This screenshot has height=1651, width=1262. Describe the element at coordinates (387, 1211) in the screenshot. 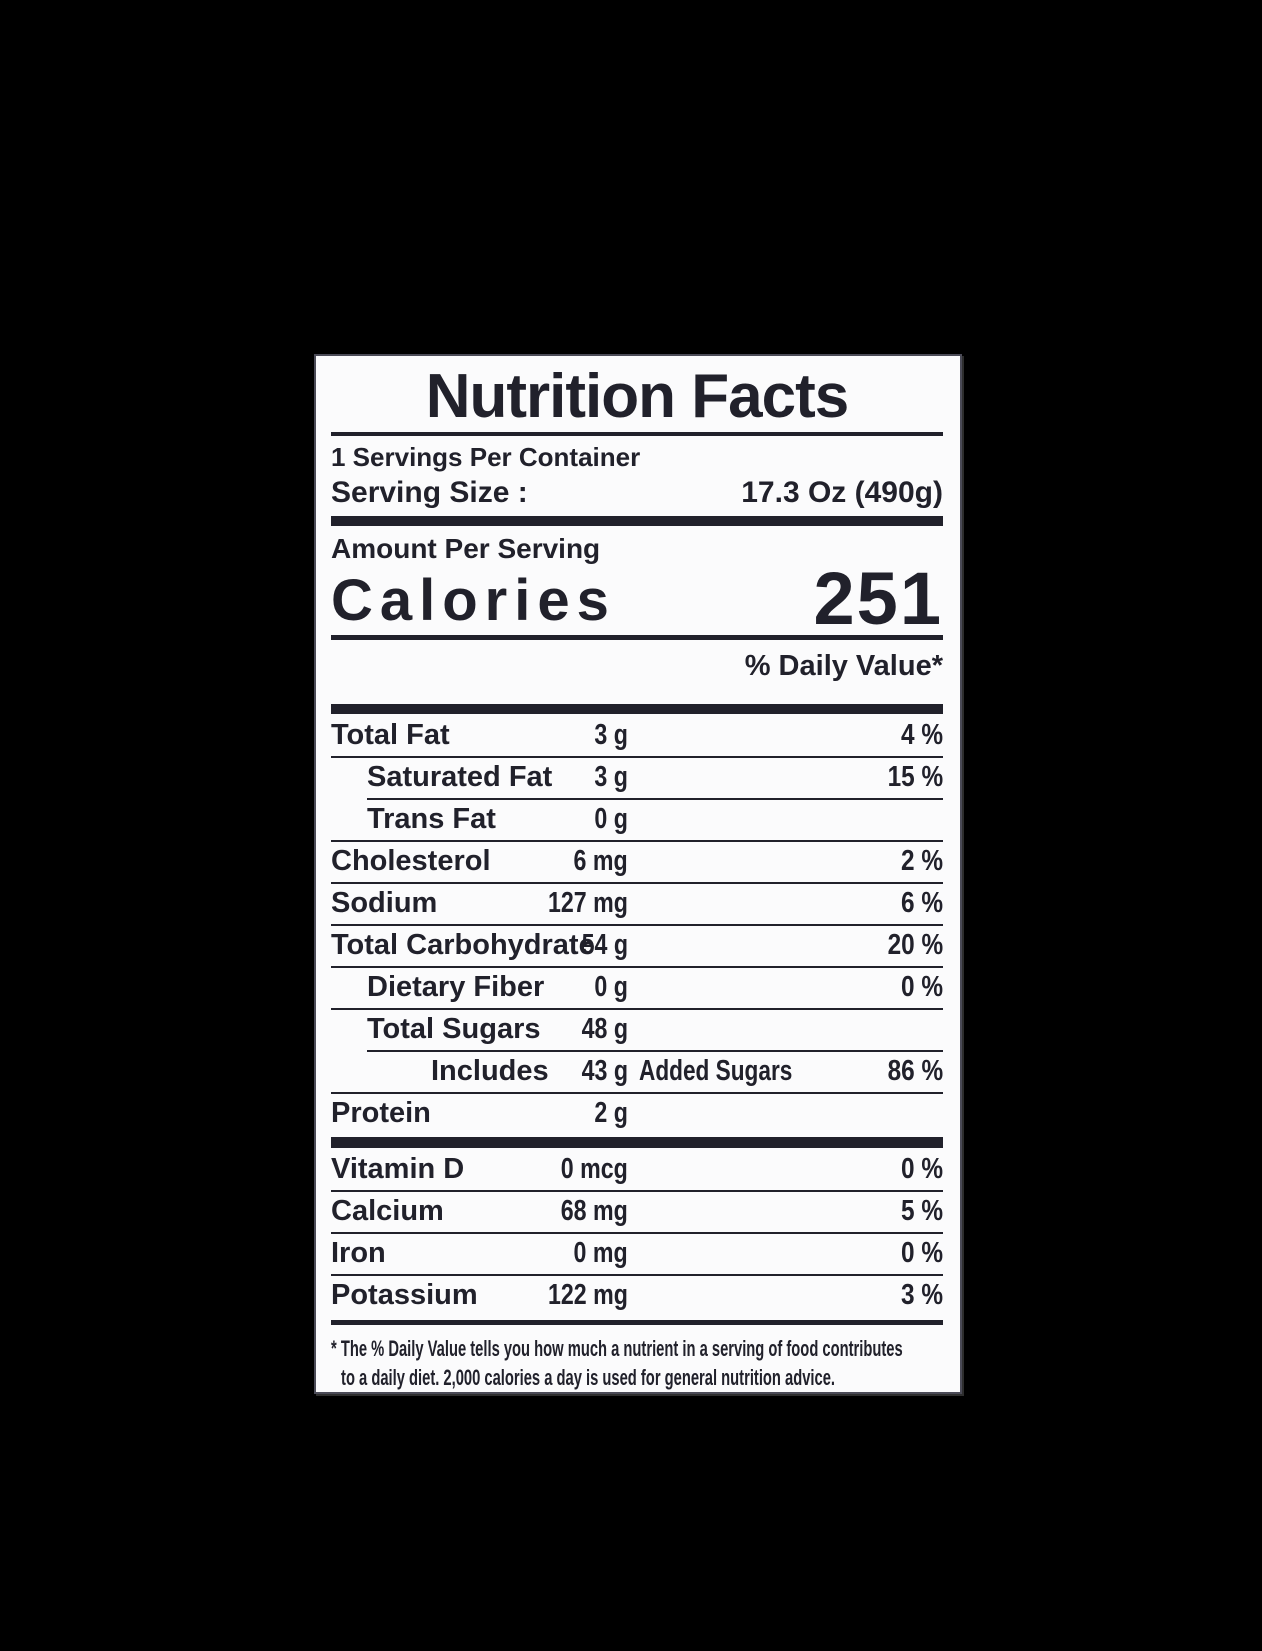

I see `nutrient-name: Calcium` at that location.